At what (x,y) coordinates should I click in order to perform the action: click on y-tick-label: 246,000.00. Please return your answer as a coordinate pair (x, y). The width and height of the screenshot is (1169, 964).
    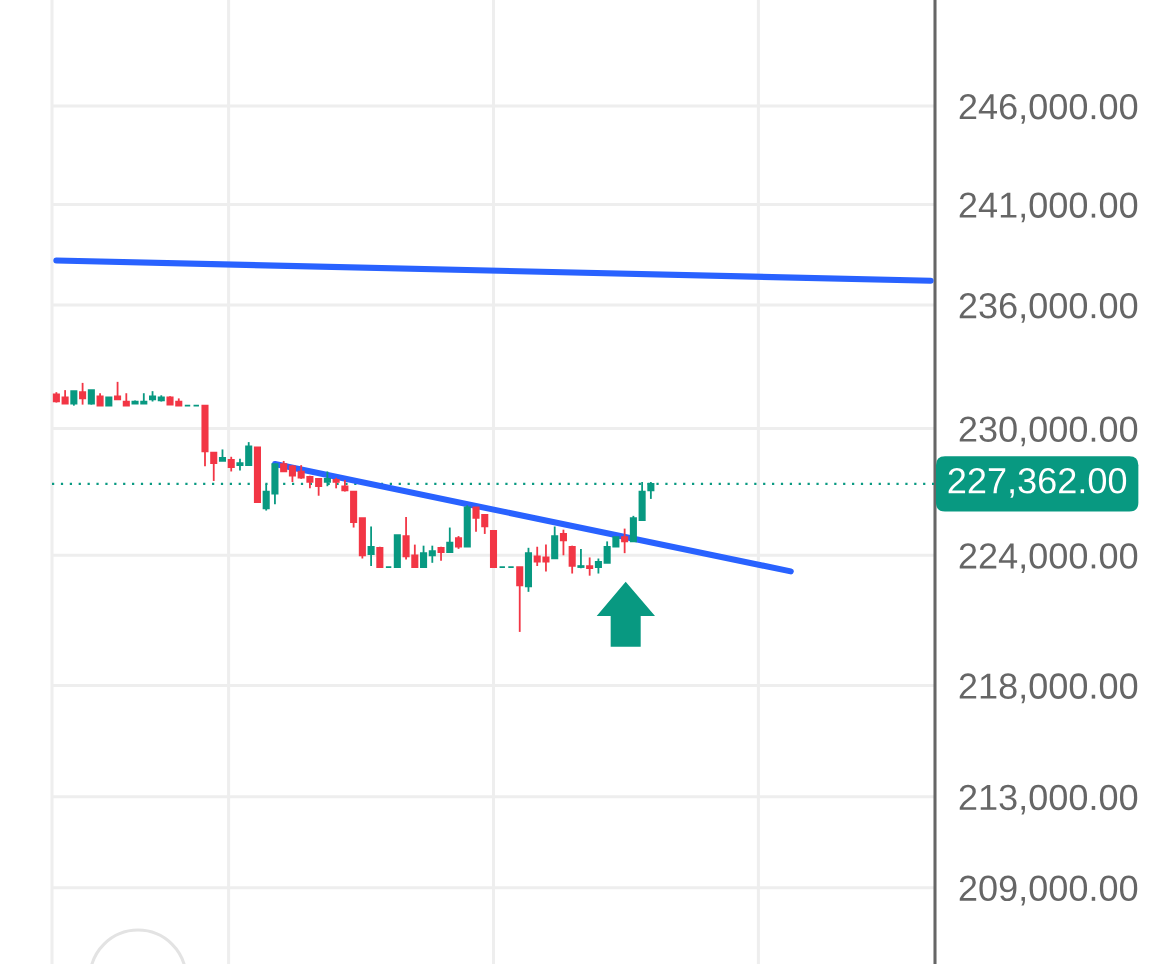
    Looking at the image, I should click on (1048, 108).